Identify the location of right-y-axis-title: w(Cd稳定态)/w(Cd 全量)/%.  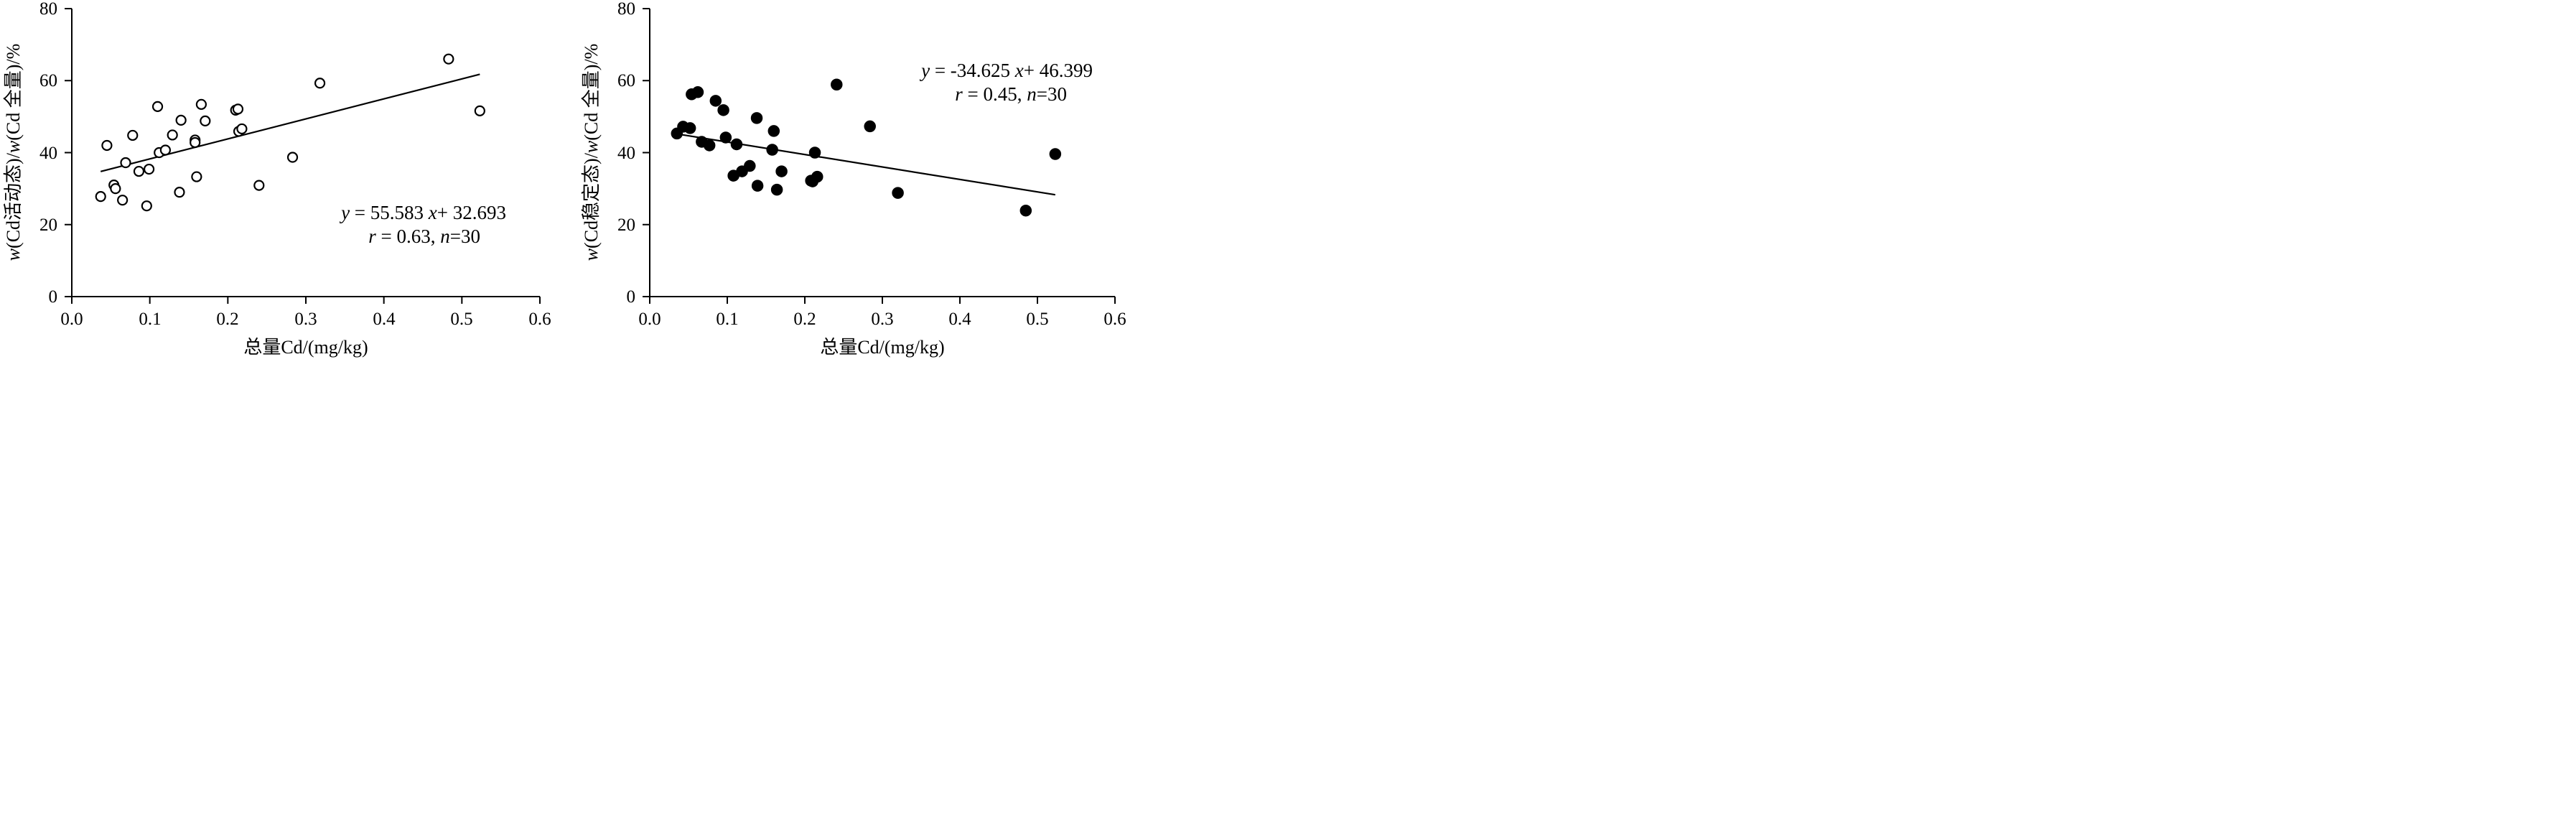
(591, 152).